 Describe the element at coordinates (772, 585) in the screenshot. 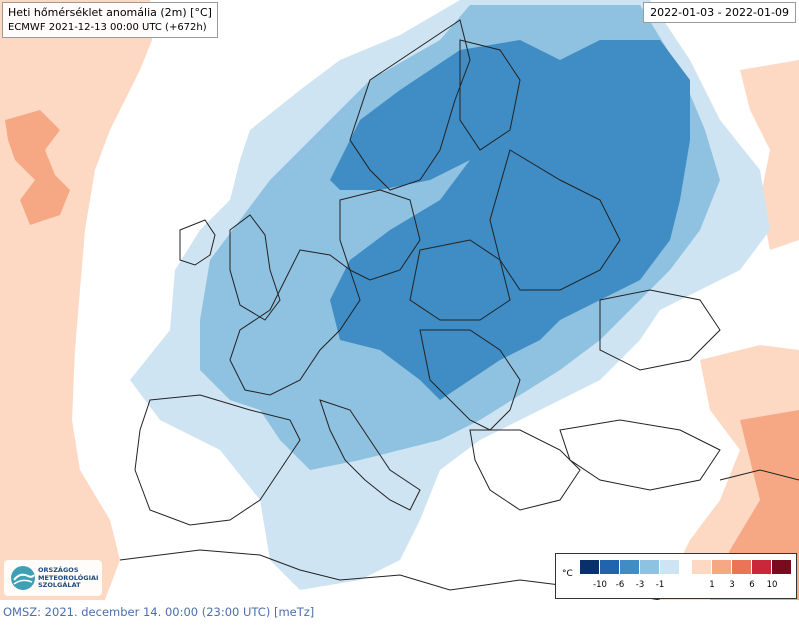

I see `legend-label-warm: 10` at that location.